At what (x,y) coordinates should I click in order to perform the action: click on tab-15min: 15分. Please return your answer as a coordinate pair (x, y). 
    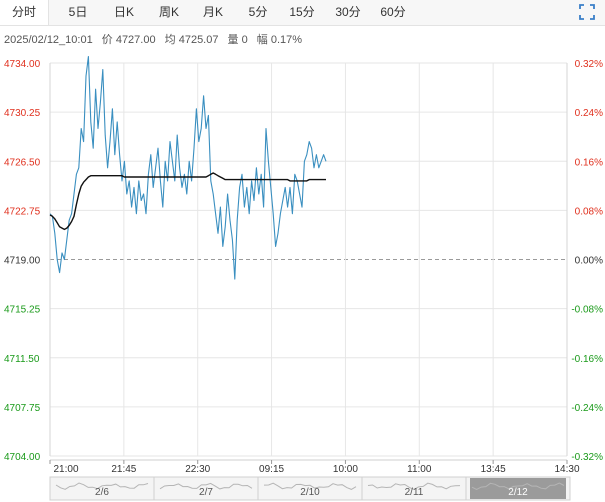
    Looking at the image, I should click on (302, 12).